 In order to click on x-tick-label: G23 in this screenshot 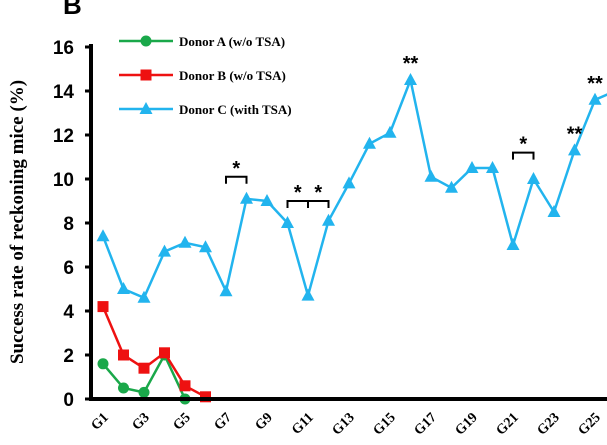, I will do `click(549, 424)`.